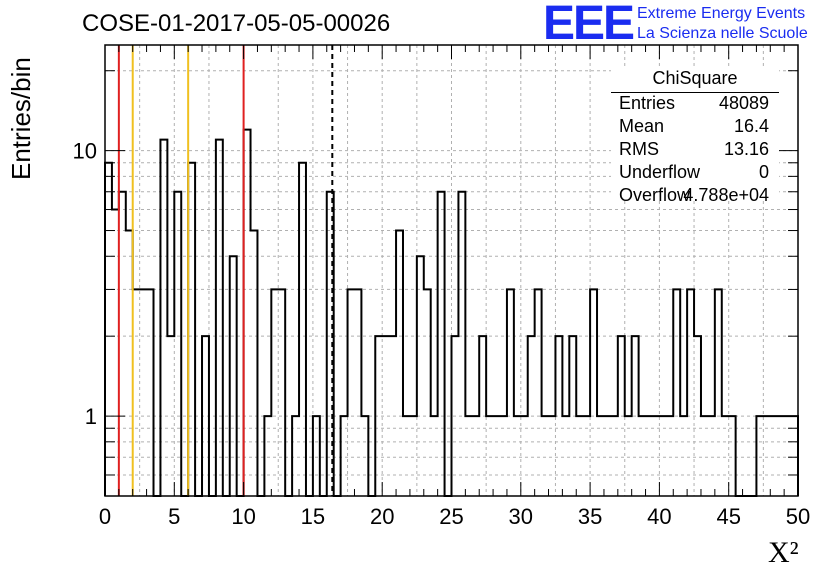  Describe the element at coordinates (639, 149) in the screenshot. I see `stats-label: RMS` at that location.